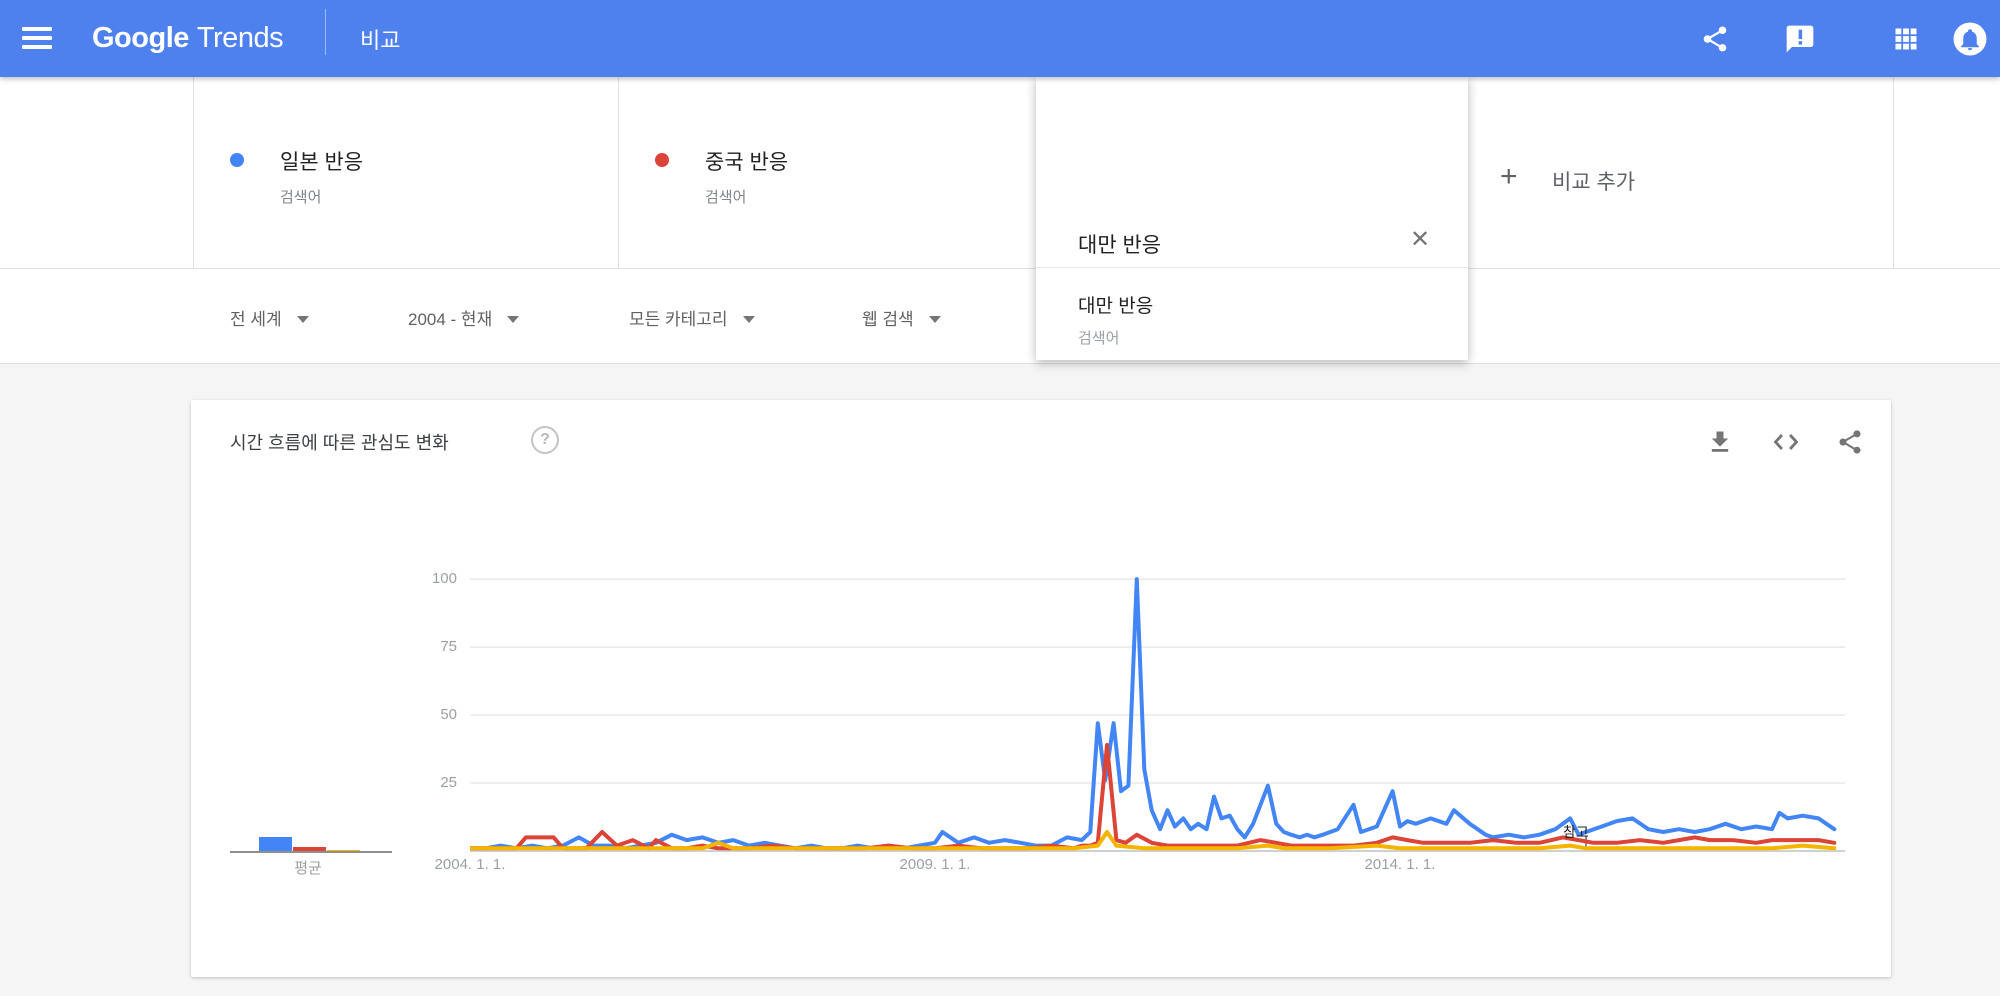  I want to click on embed-icon, so click(1786, 444).